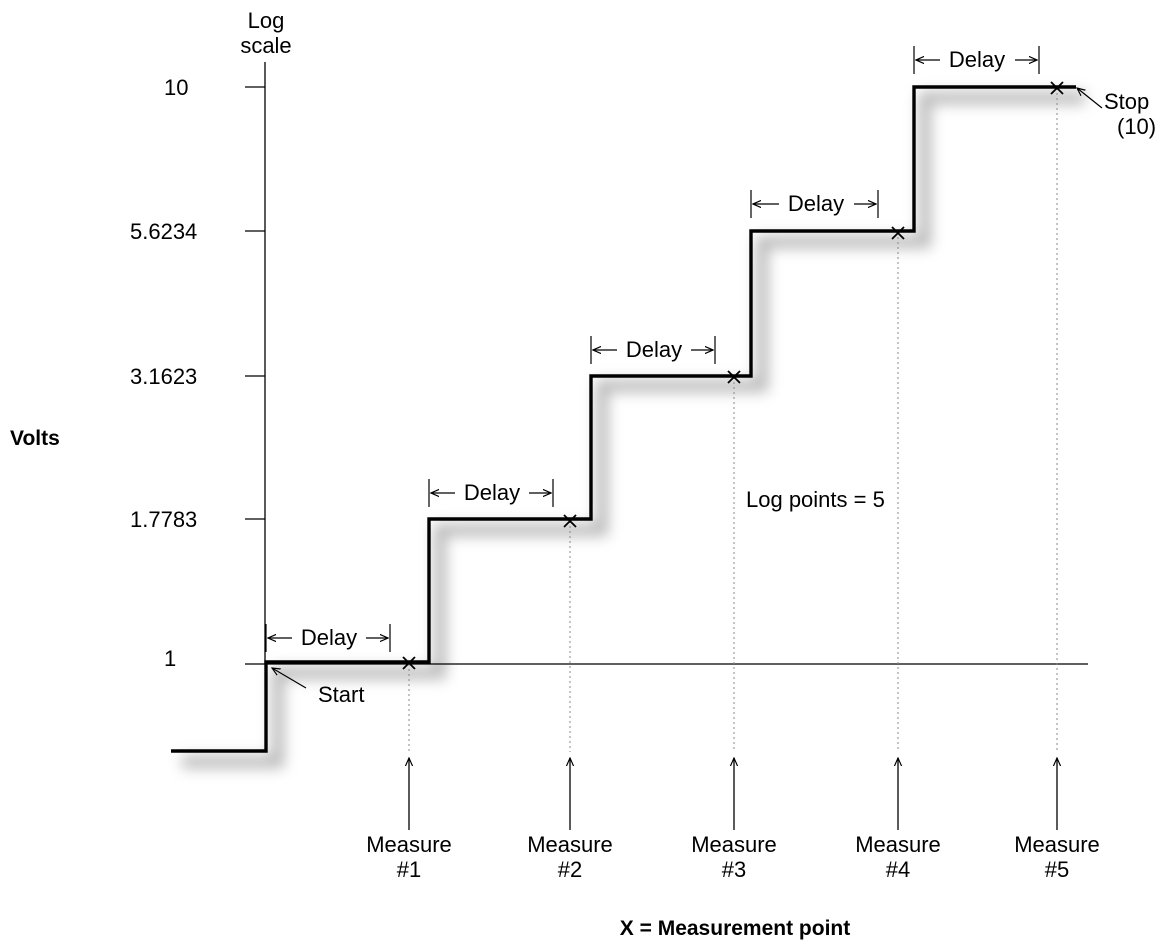 This screenshot has width=1170, height=952. What do you see at coordinates (409, 844) in the screenshot?
I see `measure-1-line1: Measure` at bounding box center [409, 844].